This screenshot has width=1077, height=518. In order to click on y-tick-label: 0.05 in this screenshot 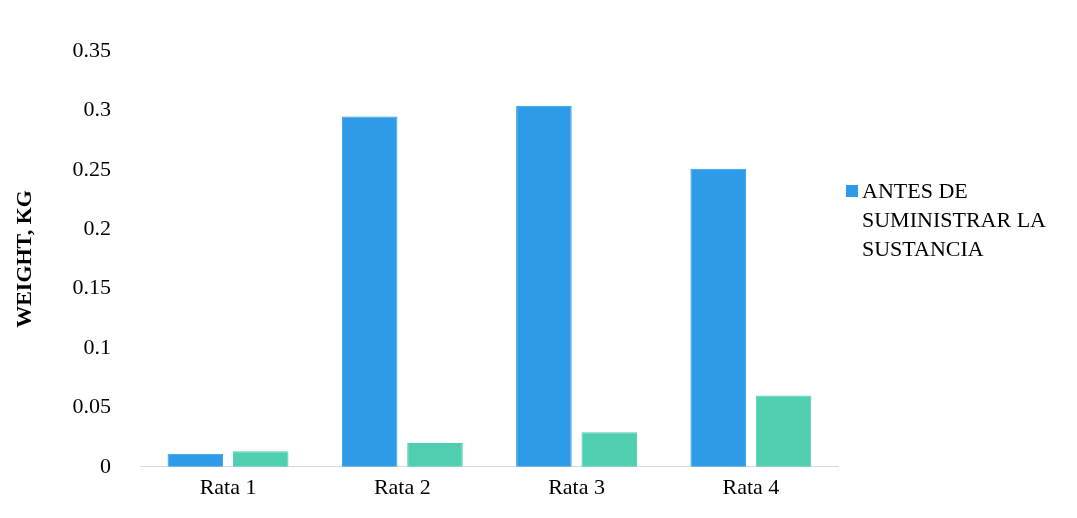, I will do `click(91, 406)`.